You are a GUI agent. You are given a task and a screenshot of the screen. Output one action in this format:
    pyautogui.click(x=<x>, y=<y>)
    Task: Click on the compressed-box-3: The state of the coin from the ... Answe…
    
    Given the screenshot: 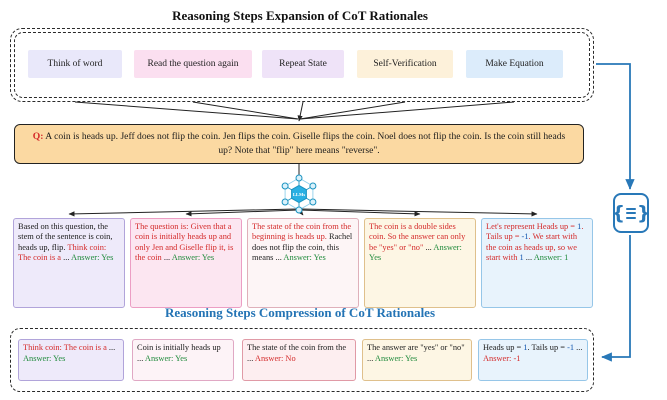 What is the action you would take?
    pyautogui.click(x=299, y=360)
    